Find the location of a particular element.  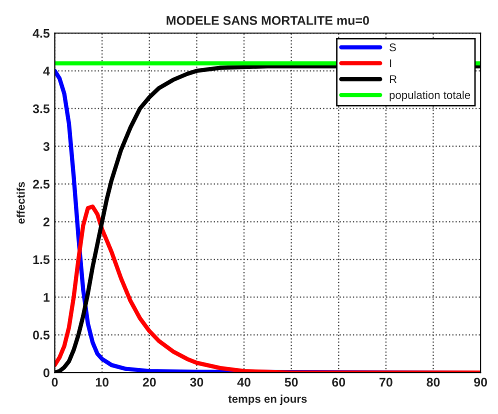

chart-title: MODELE SANS MORTALITE mu=0 is located at coordinates (267, 20).